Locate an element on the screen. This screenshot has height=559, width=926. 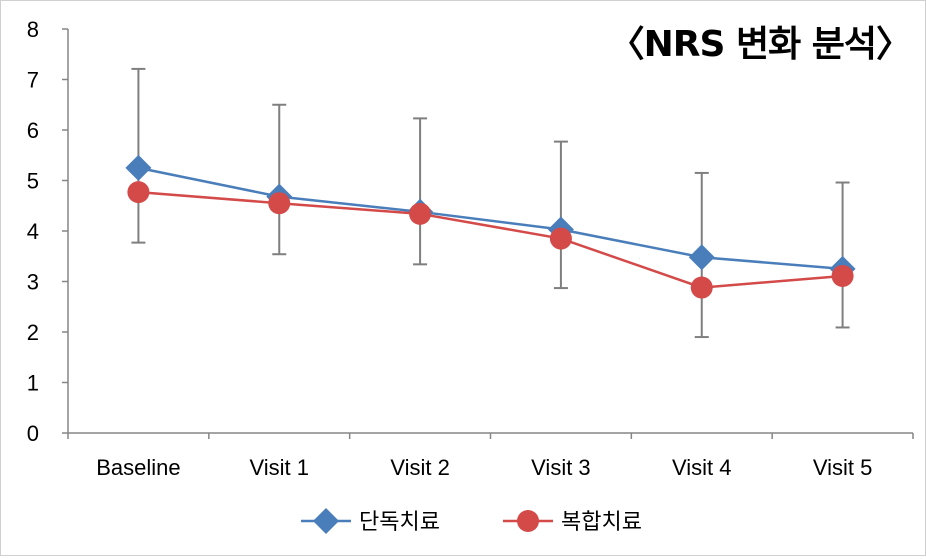
y-tick-label: 8 is located at coordinates (33, 29).